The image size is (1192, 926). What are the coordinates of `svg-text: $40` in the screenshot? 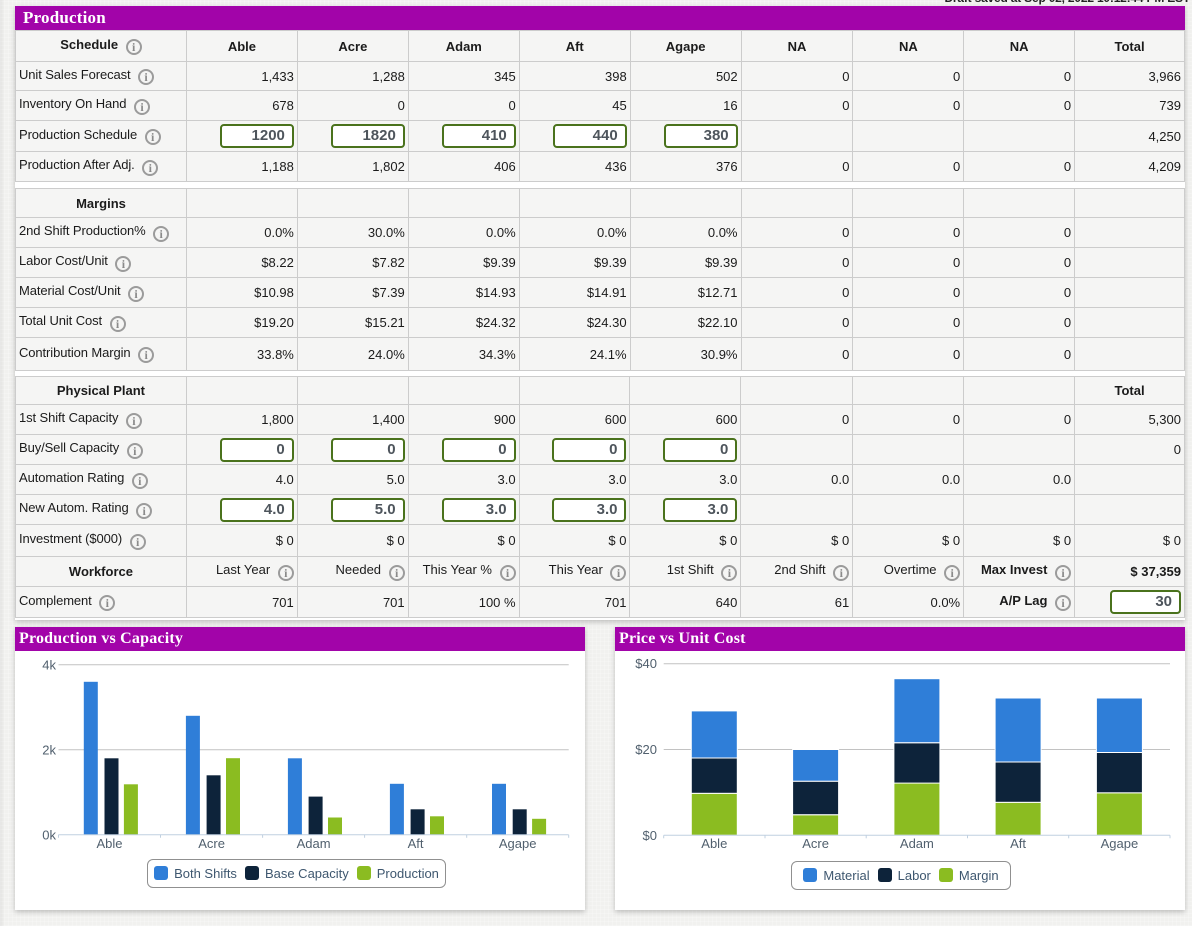 It's located at (646, 663).